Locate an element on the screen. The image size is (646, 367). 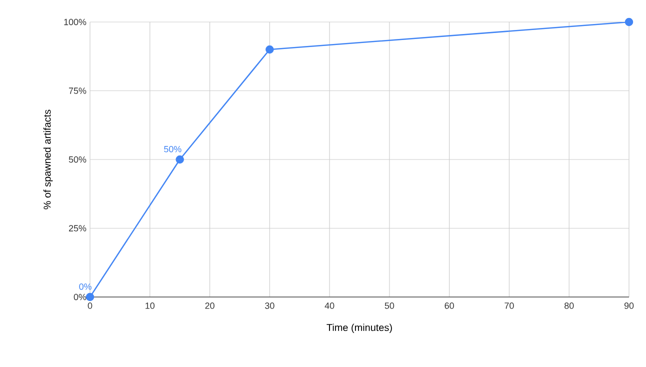
y-tick-label: 100% is located at coordinates (75, 22).